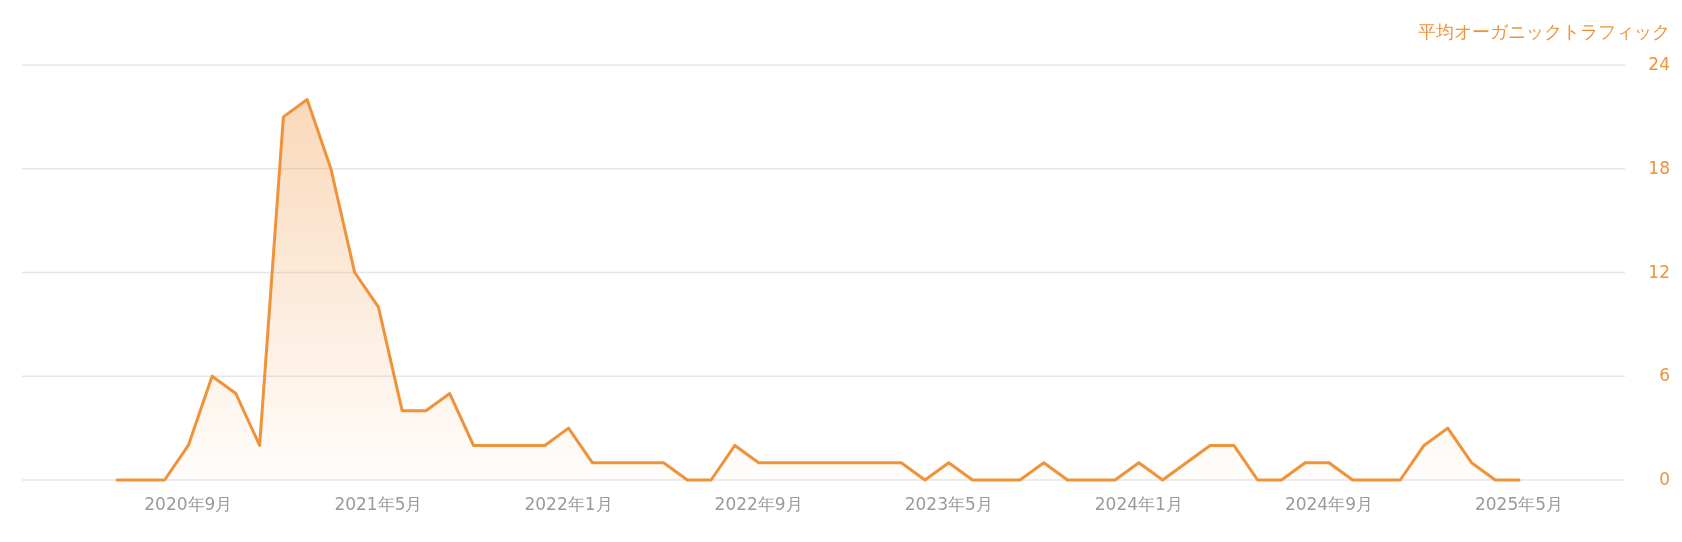  Describe the element at coordinates (1519, 504) in the screenshot. I see `x-tick-label: 2025年5月` at that location.